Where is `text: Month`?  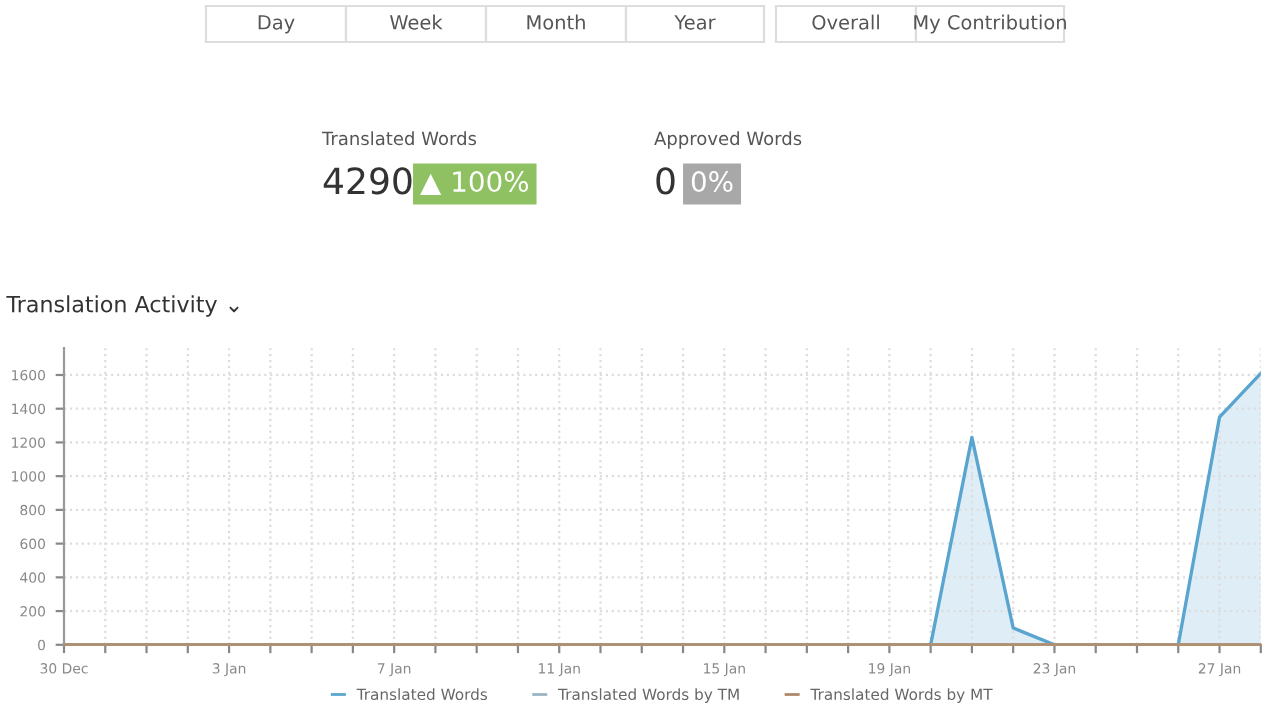
text: Month is located at coordinates (556, 22).